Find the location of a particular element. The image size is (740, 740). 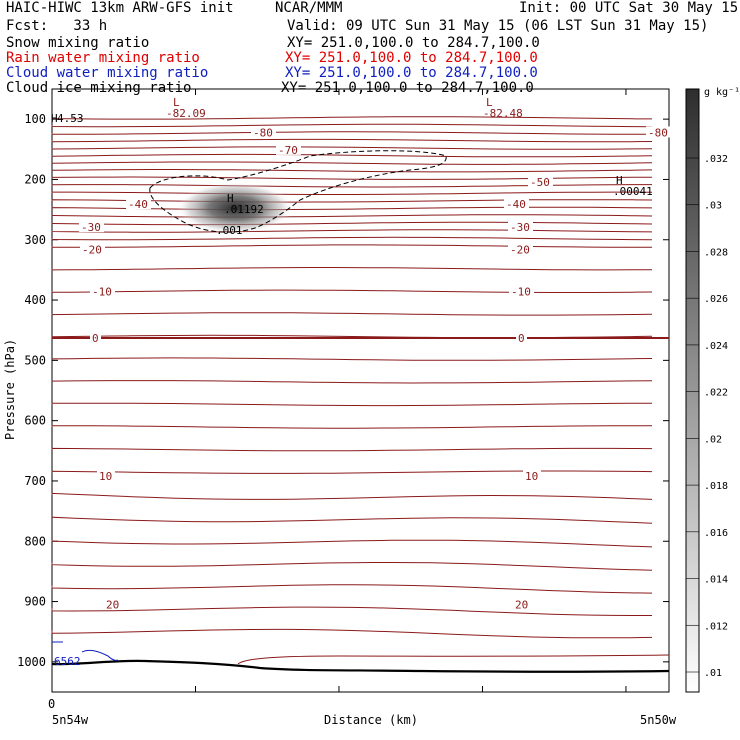

contour-label: -30 is located at coordinates (520, 227).